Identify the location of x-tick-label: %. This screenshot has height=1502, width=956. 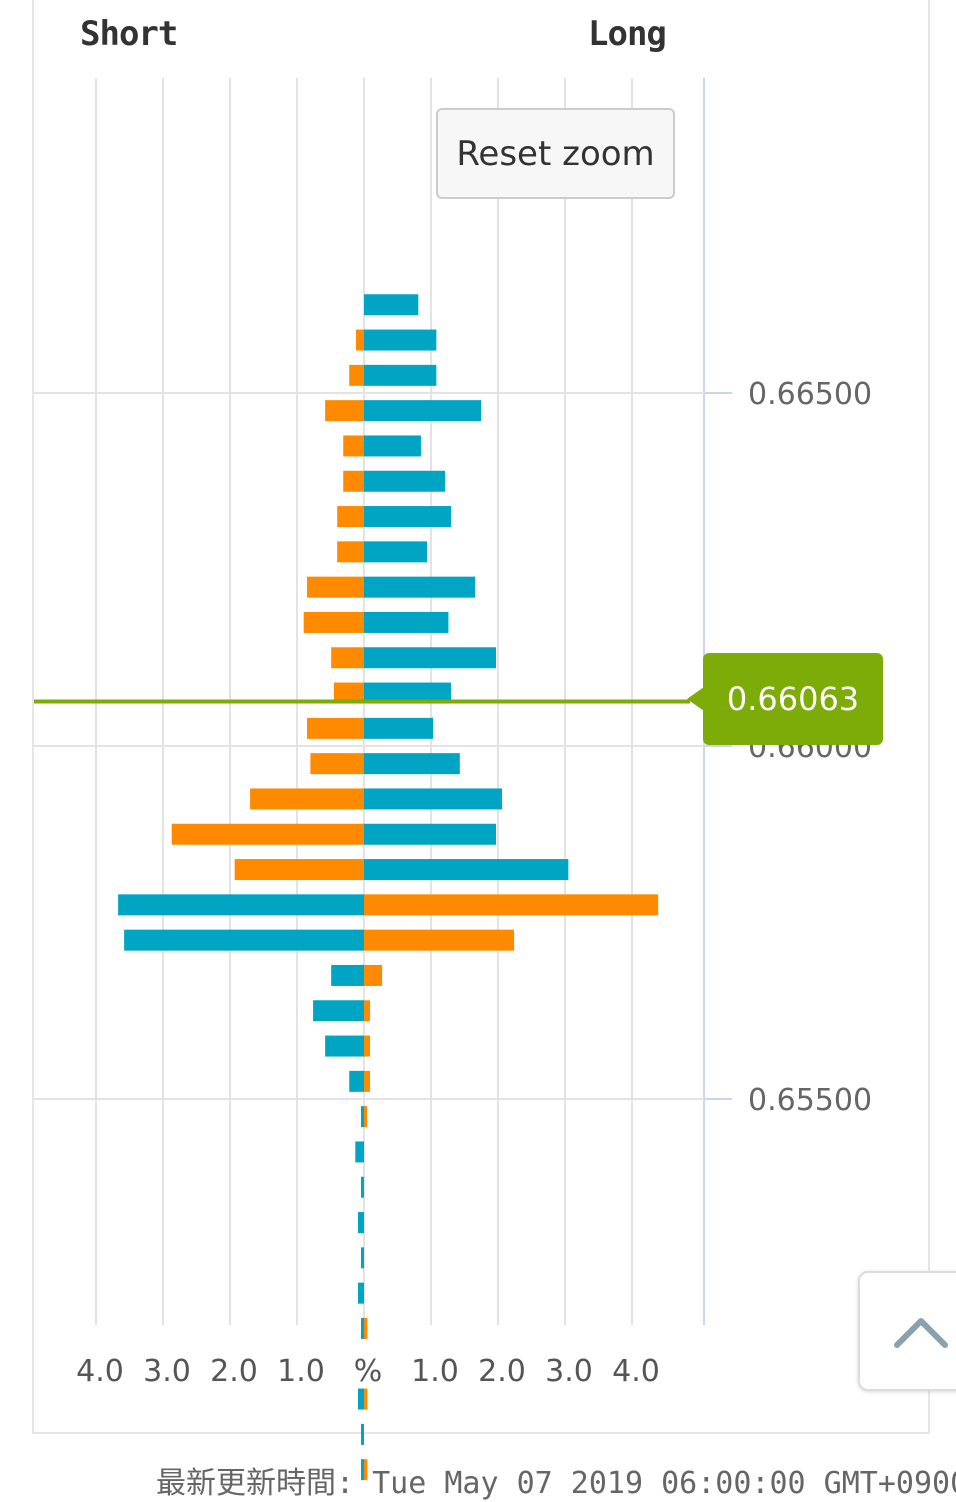
(368, 1371).